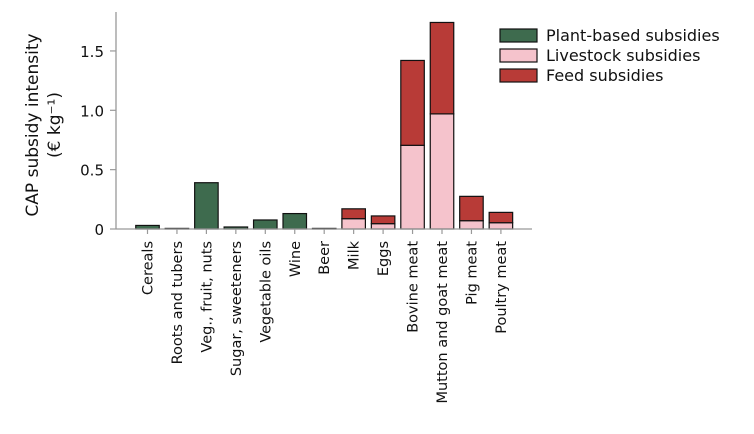 The height and width of the screenshot is (434, 754). I want to click on legend-label: Plant-based subsidies, so click(633, 35).